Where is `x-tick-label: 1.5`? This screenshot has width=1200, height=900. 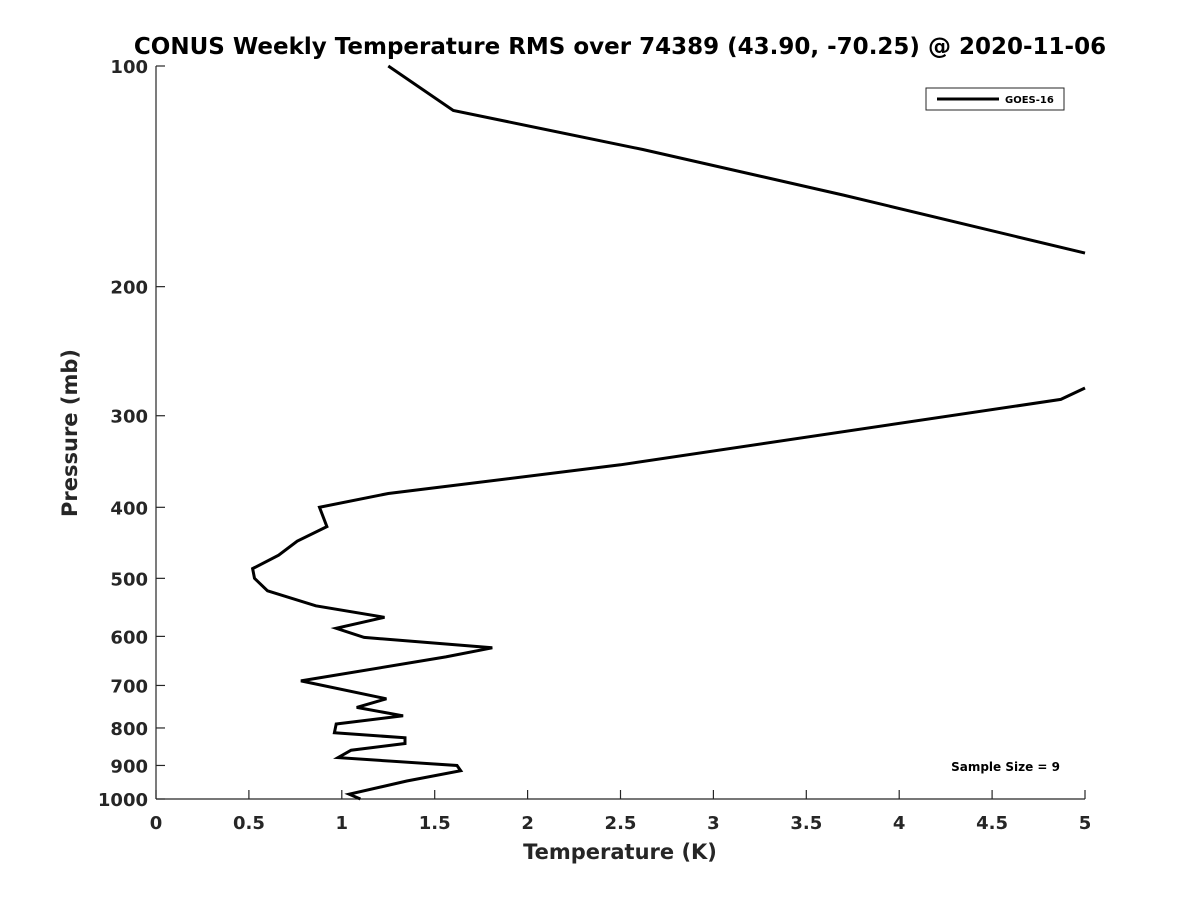
x-tick-label: 1.5 is located at coordinates (435, 823).